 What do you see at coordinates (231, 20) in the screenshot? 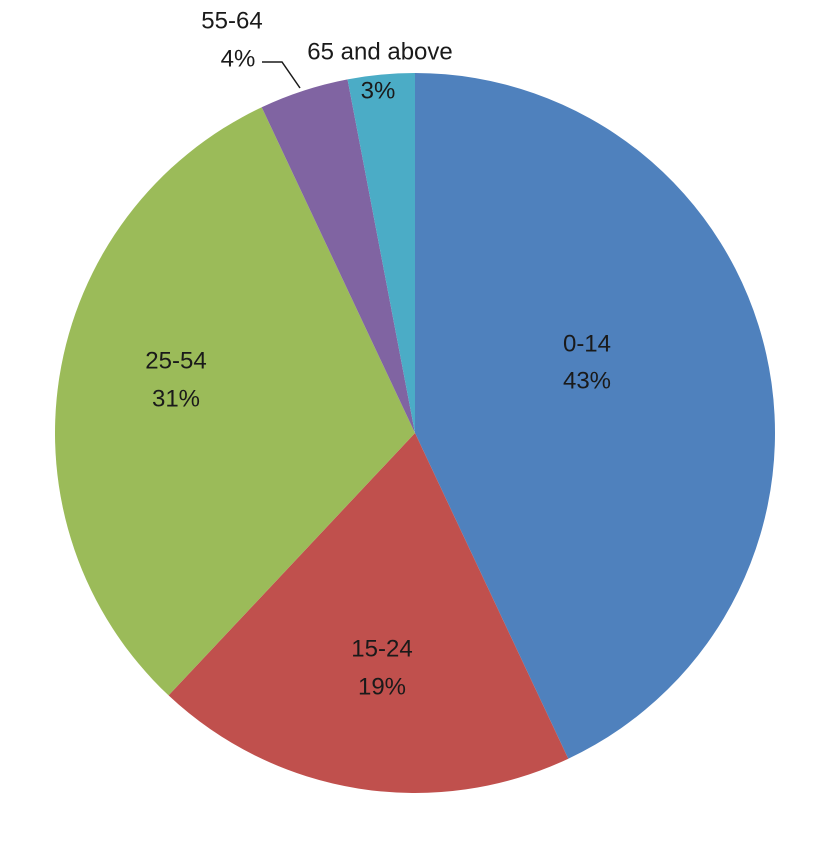
I see `slice-label: 55-64` at bounding box center [231, 20].